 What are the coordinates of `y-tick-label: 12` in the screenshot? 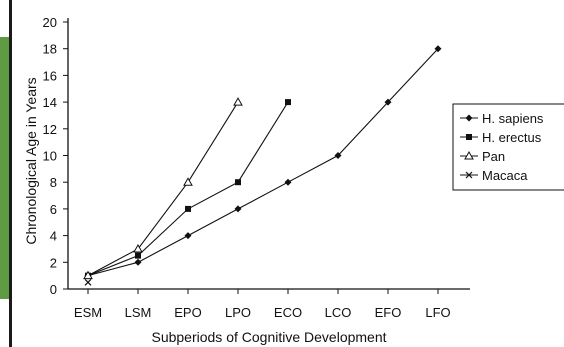 It's located at (50, 129).